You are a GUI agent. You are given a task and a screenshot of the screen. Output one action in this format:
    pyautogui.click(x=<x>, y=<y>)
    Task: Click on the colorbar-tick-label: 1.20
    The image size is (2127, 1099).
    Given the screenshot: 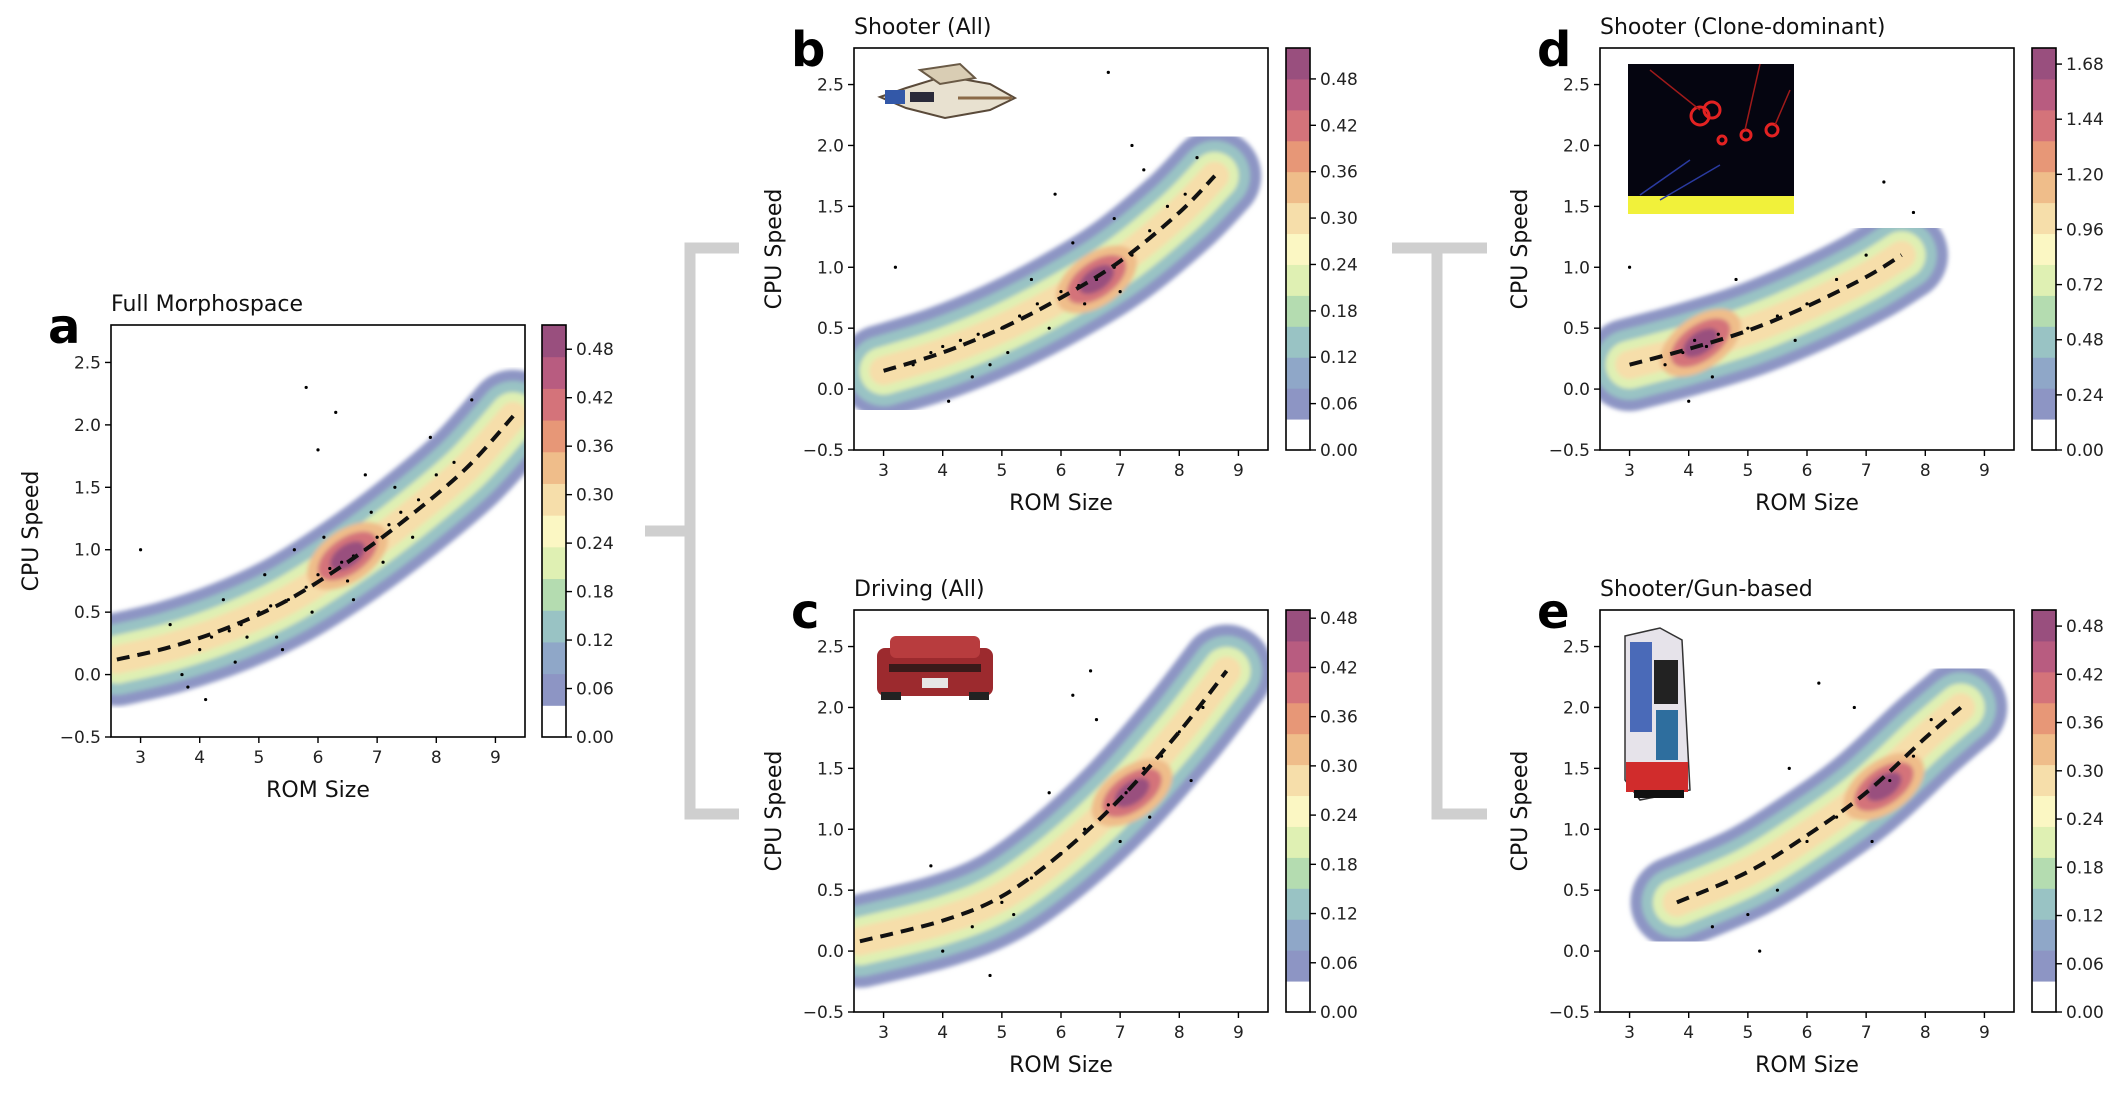 What is the action you would take?
    pyautogui.click(x=2085, y=175)
    